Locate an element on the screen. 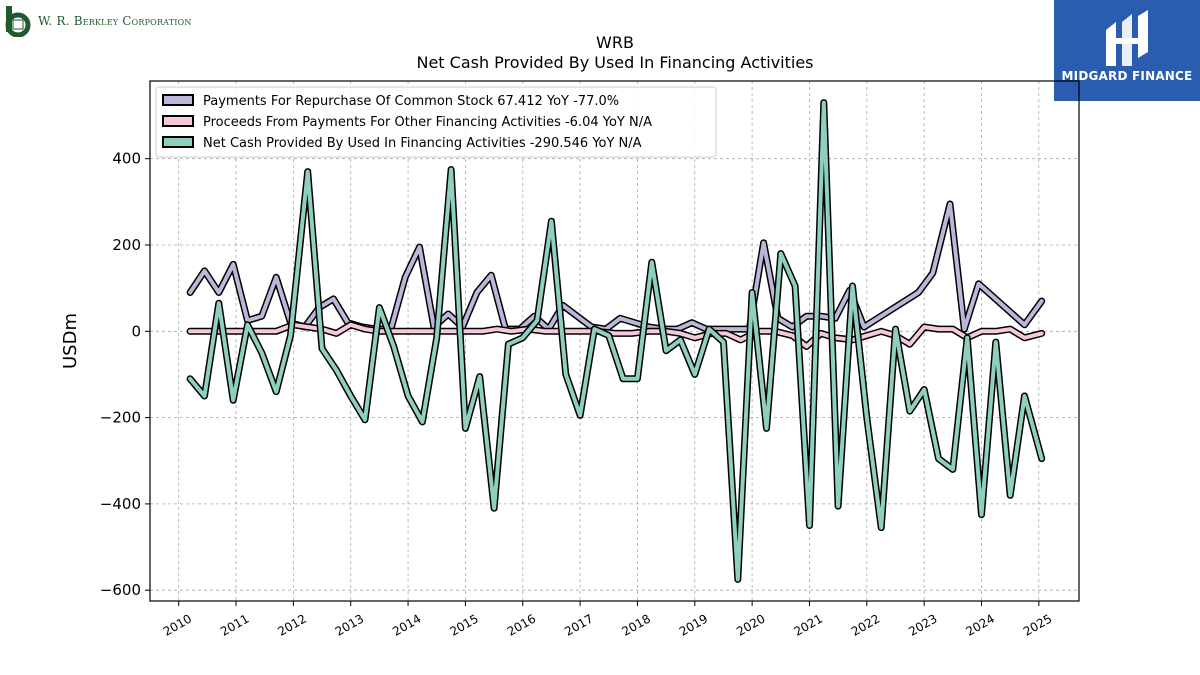 This screenshot has width=1200, height=675. brand-badge: MIDGARD FINANCE is located at coordinates (1127, 50).